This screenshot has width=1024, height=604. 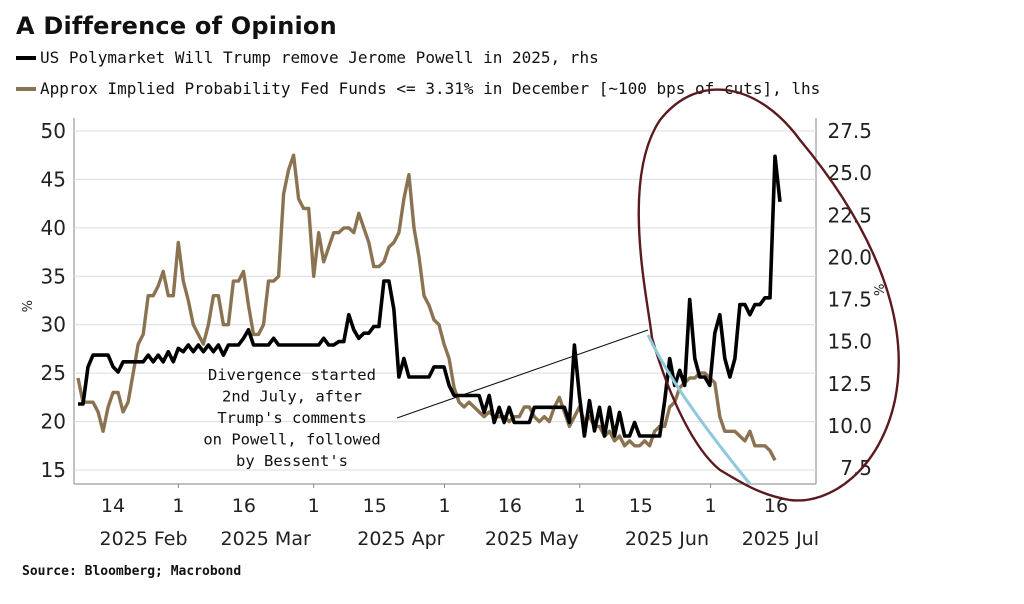 I want to click on x-month-label: 2025 Apr, so click(x=400, y=539).